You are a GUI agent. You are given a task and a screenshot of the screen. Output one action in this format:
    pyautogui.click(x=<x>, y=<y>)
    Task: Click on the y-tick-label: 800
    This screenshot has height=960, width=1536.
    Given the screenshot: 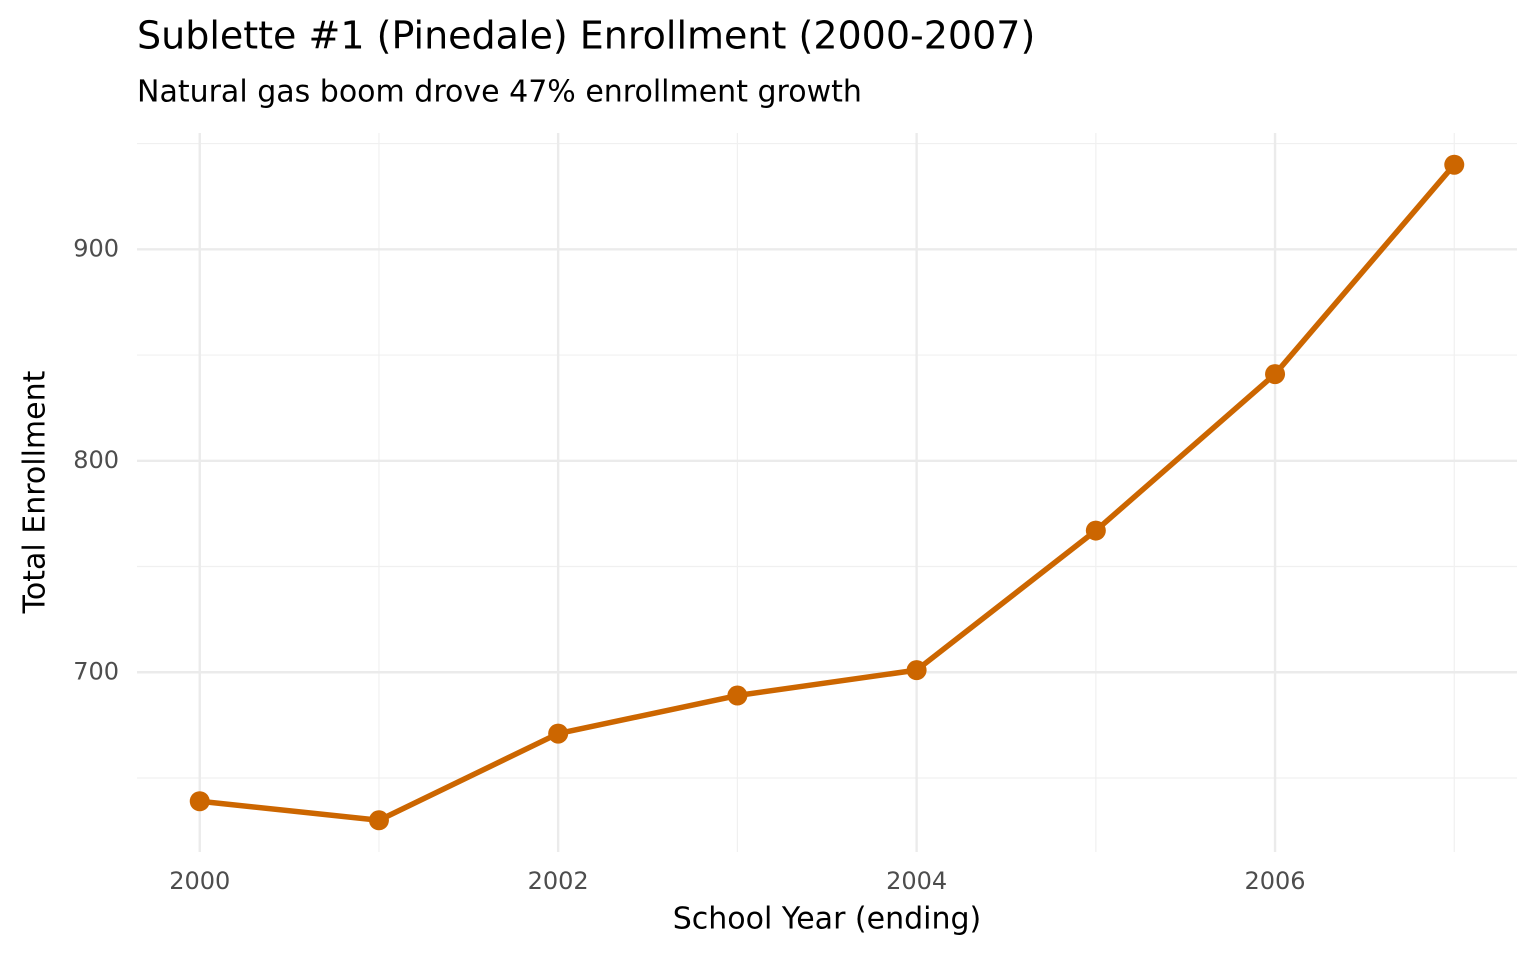 What is the action you would take?
    pyautogui.click(x=96, y=460)
    